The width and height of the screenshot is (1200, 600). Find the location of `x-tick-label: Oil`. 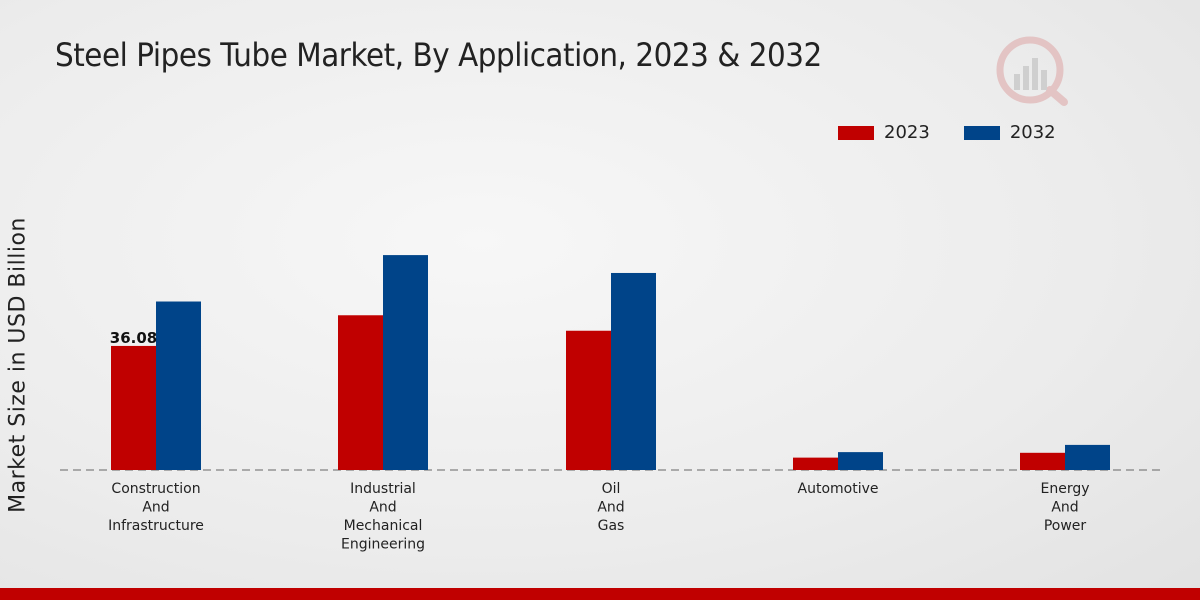

x-tick-label: Oil is located at coordinates (611, 489).